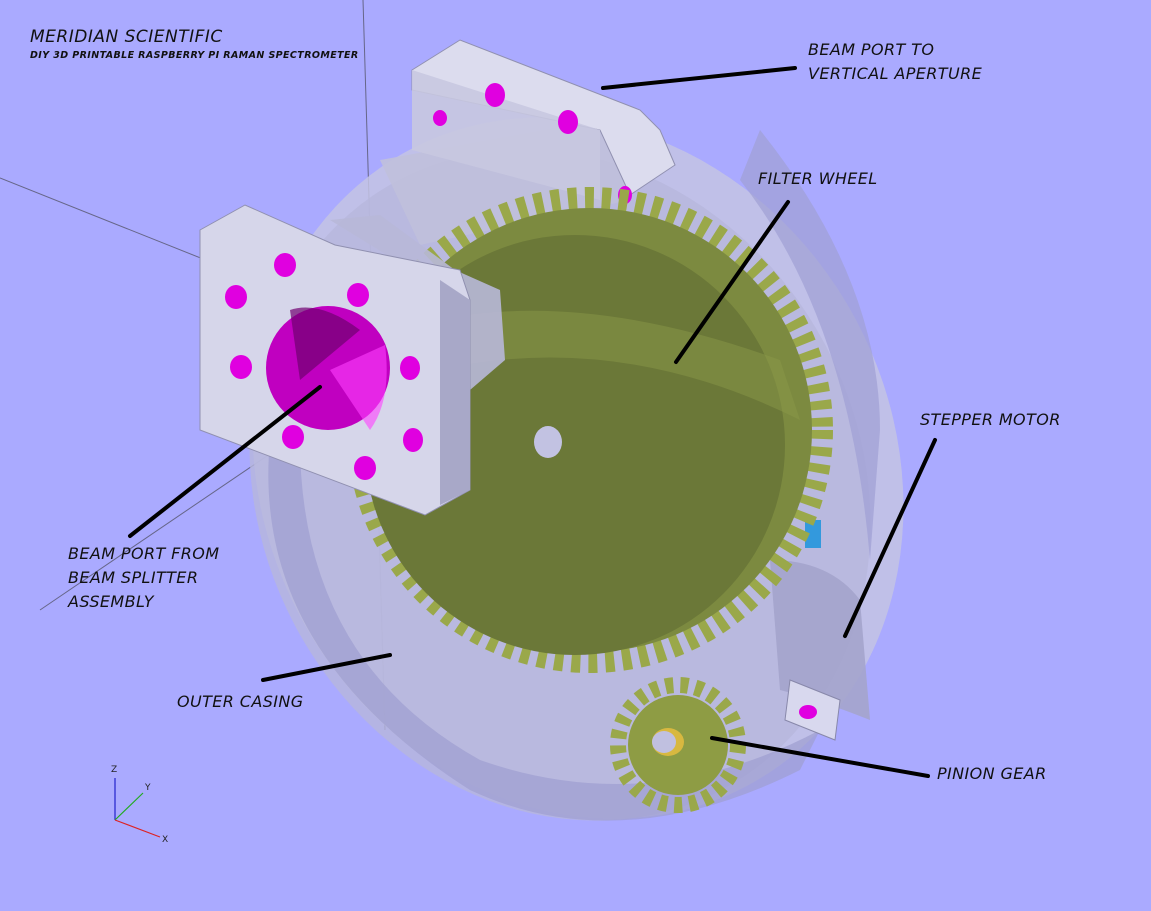  What do you see at coordinates (990, 419) in the screenshot?
I see `label-stepper-motor: STEPPER MOTOR` at bounding box center [990, 419].